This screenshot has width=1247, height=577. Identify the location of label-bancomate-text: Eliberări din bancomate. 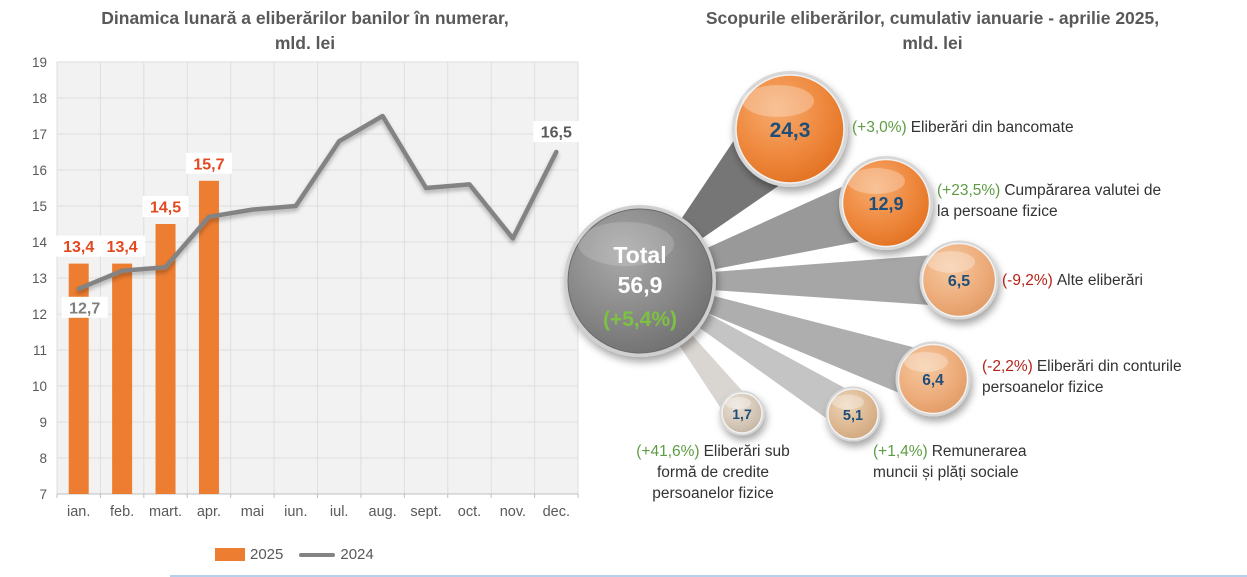
(992, 127).